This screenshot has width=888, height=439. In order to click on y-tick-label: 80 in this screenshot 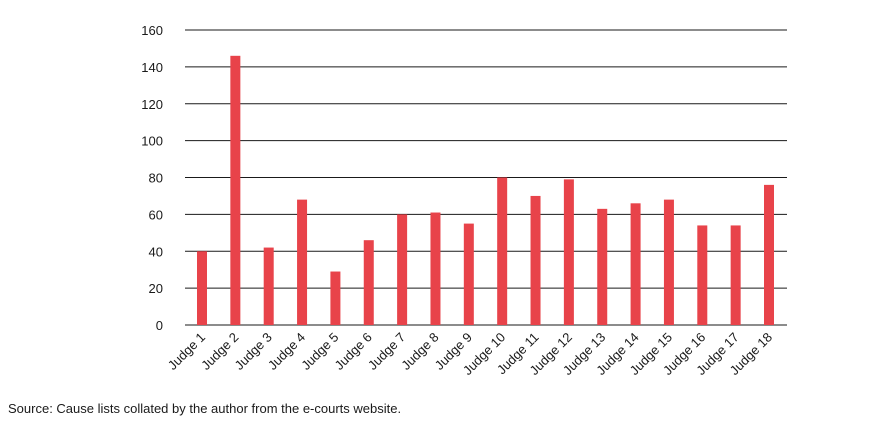, I will do `click(156, 178)`.